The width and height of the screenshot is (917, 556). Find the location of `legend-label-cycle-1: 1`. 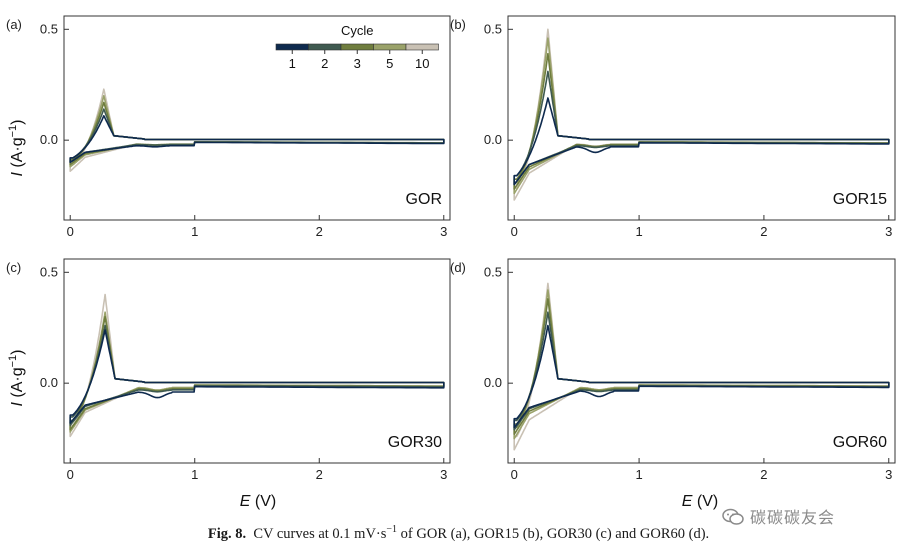

legend-label-cycle-1: 1 is located at coordinates (292, 63).